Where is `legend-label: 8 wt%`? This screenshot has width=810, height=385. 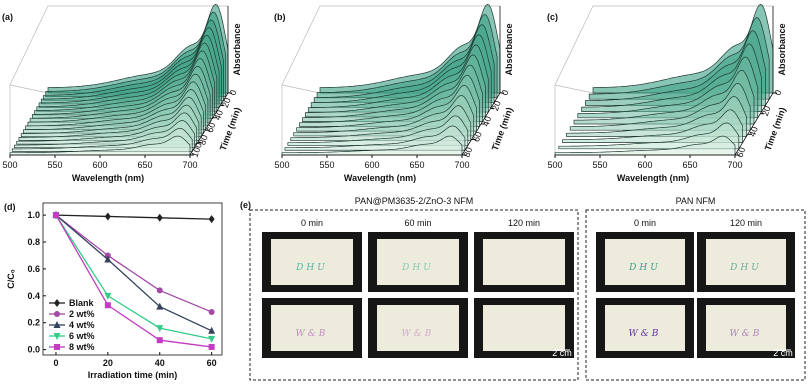
legend-label: 8 wt% is located at coordinates (82, 347).